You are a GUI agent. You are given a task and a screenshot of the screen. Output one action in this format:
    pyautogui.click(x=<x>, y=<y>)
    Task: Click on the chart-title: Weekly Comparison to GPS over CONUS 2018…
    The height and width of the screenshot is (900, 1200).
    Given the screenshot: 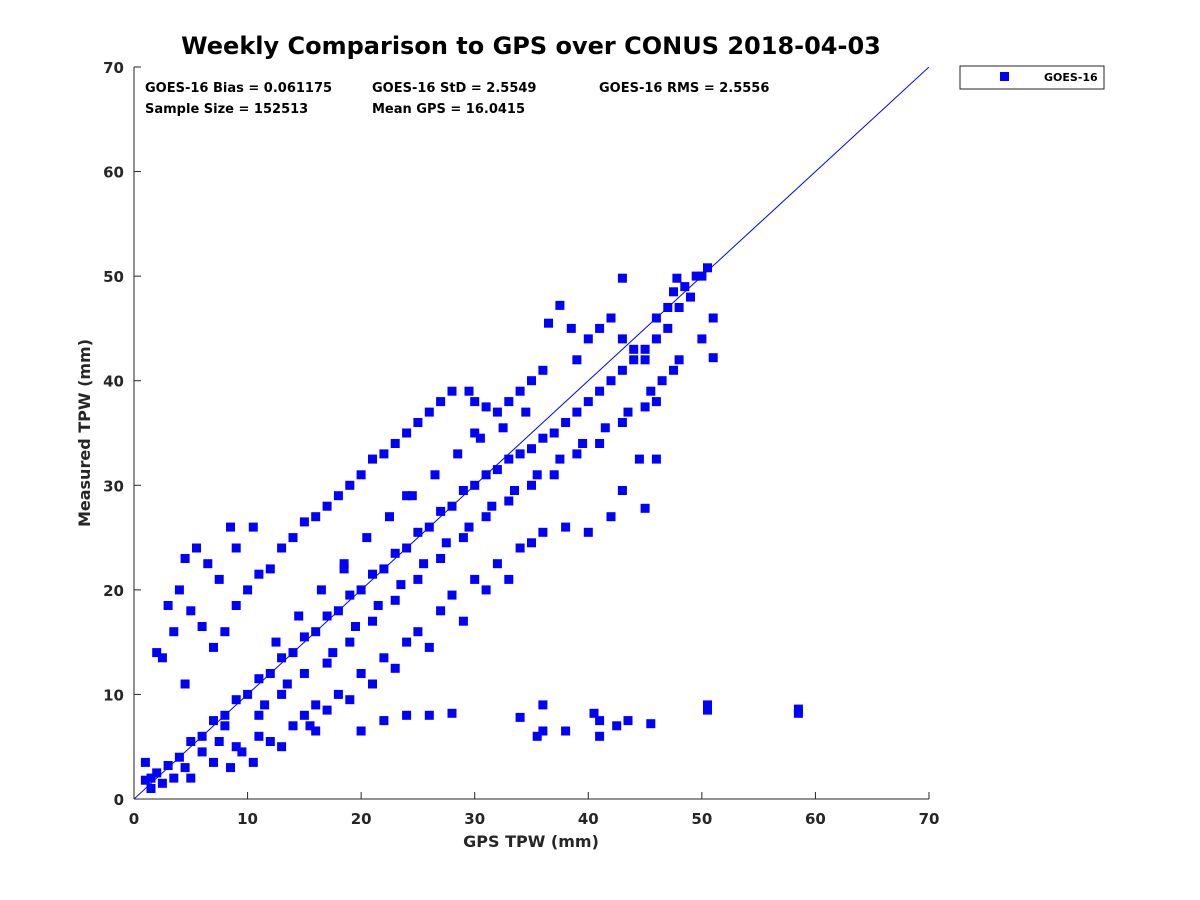 What is the action you would take?
    pyautogui.click(x=531, y=46)
    